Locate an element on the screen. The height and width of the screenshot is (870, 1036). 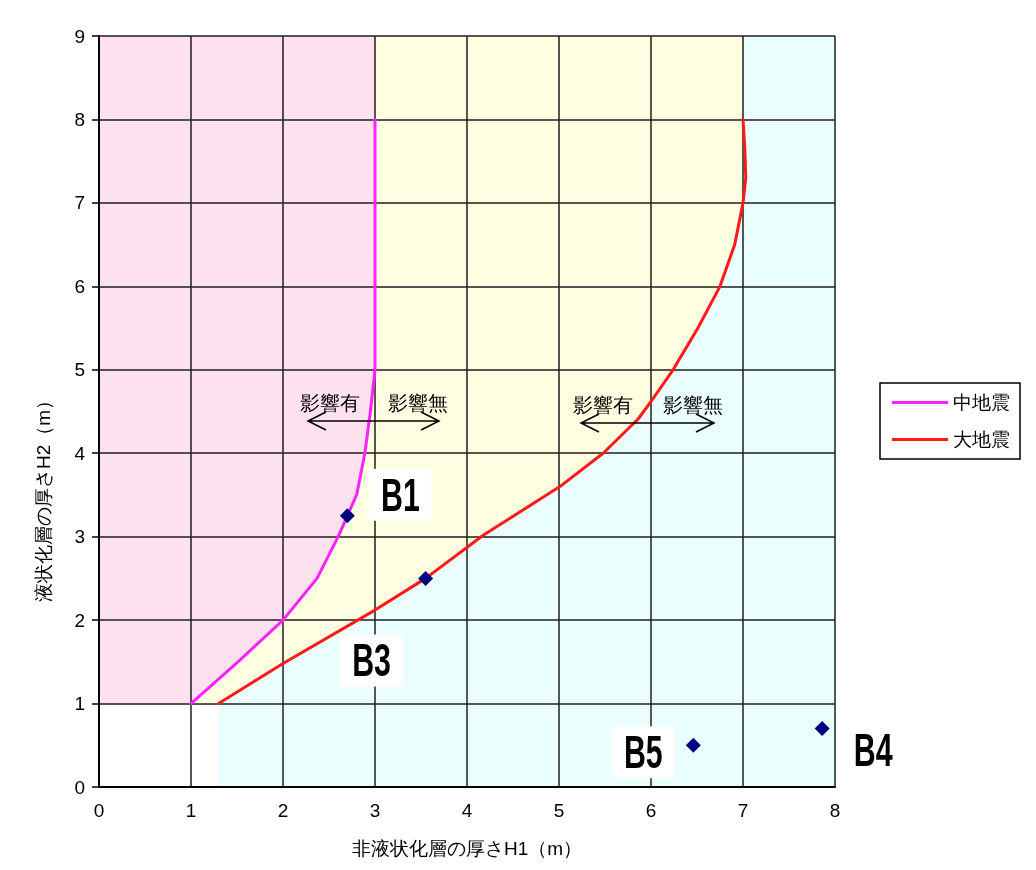
legend-label: 中地震 is located at coordinates (981, 402).